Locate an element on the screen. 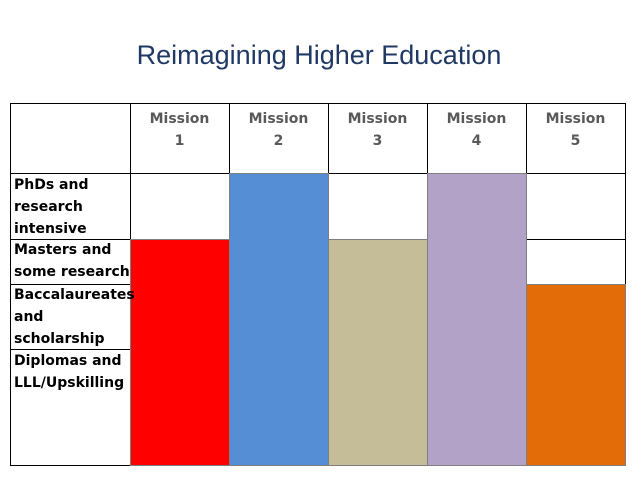 The image size is (638, 479). row-label: scholarship is located at coordinates (59, 339).